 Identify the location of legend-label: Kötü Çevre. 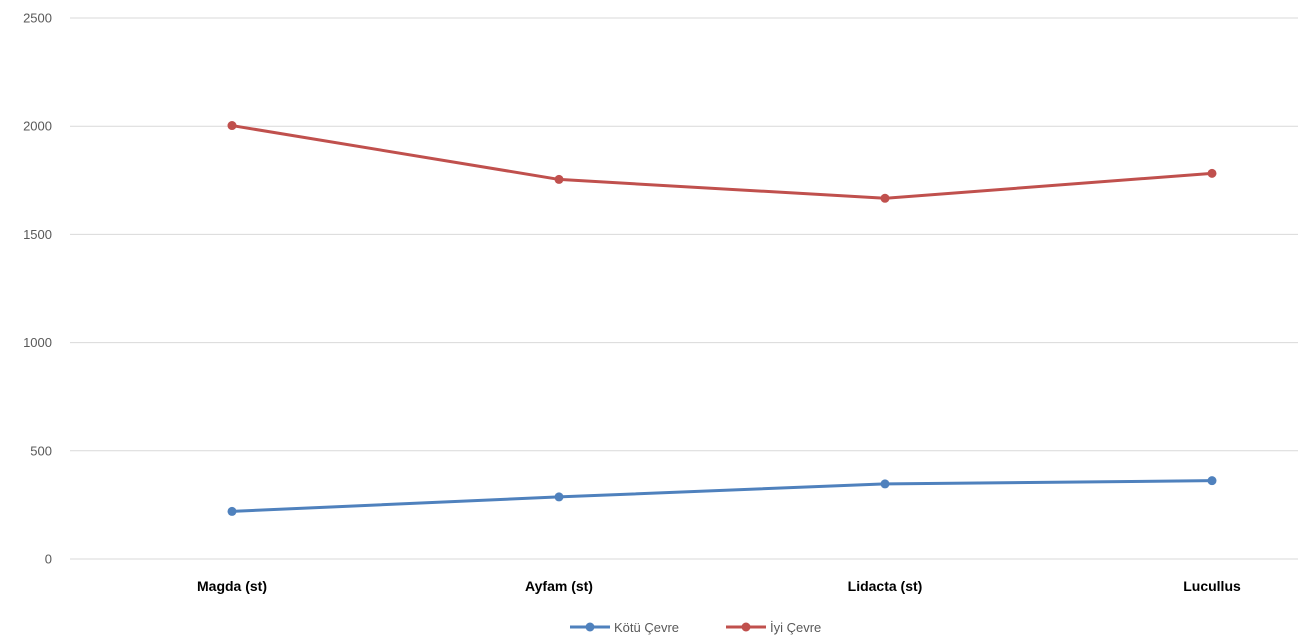
(646, 627).